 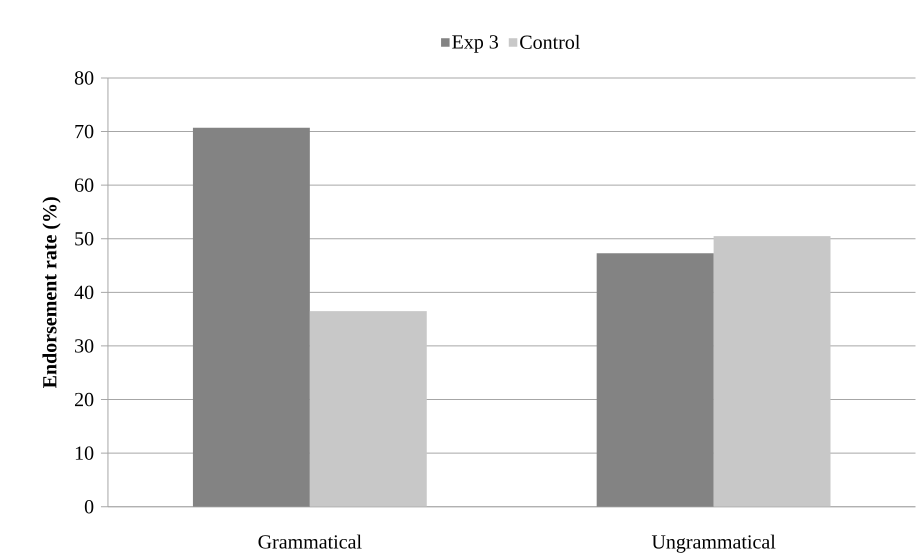 I want to click on x-tick-label: Grammatical, so click(x=310, y=541).